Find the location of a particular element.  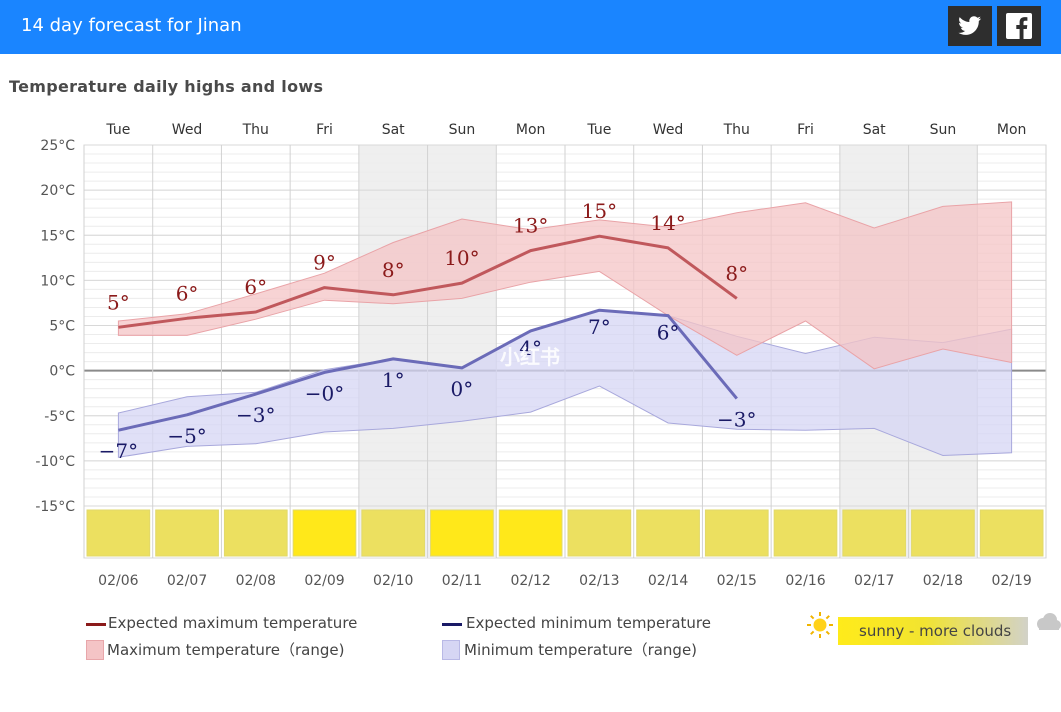

legend-min-range: Minimum temperature（range) is located at coordinates (581, 650).